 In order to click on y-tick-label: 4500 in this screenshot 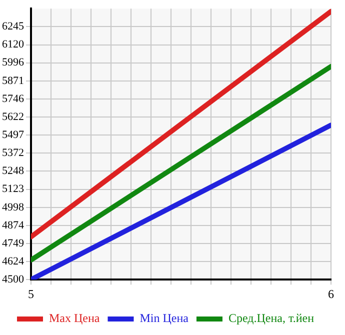, I will do `click(13, 279)`.